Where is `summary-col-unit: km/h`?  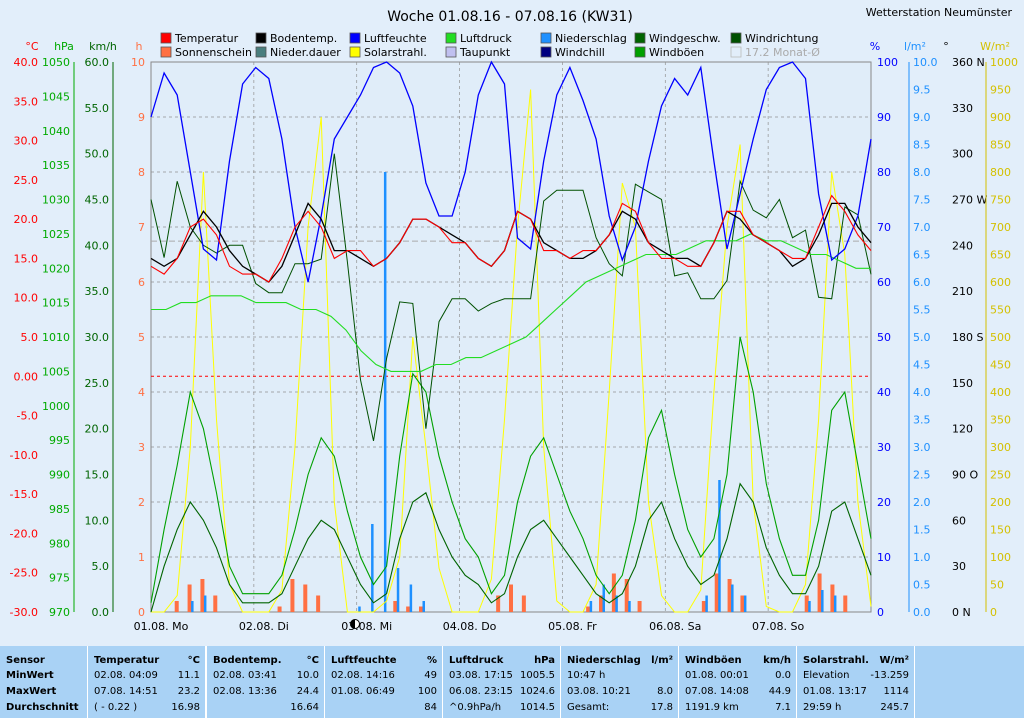
summary-col-unit: km/h is located at coordinates (777, 660).